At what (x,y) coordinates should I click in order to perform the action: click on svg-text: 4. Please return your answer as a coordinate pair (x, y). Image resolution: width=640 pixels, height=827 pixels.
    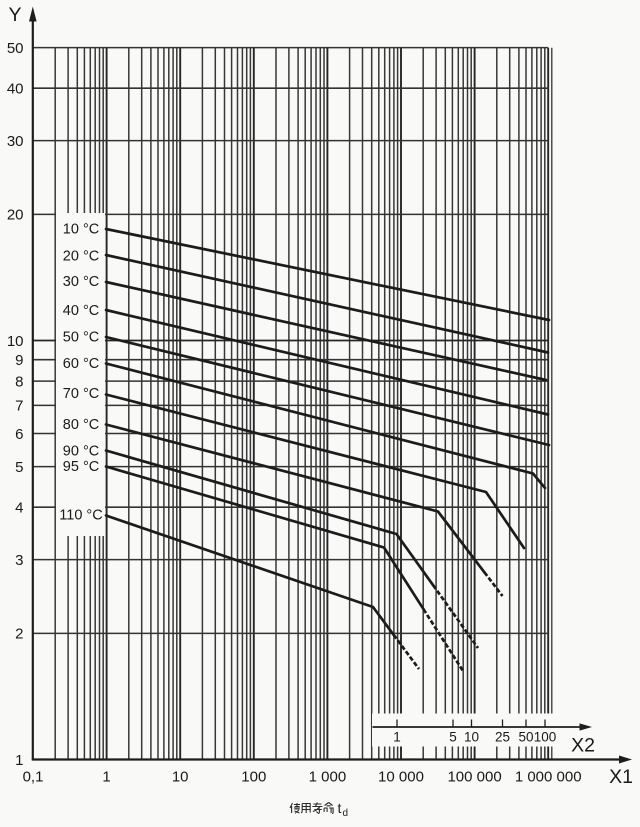
    Looking at the image, I should click on (19, 508).